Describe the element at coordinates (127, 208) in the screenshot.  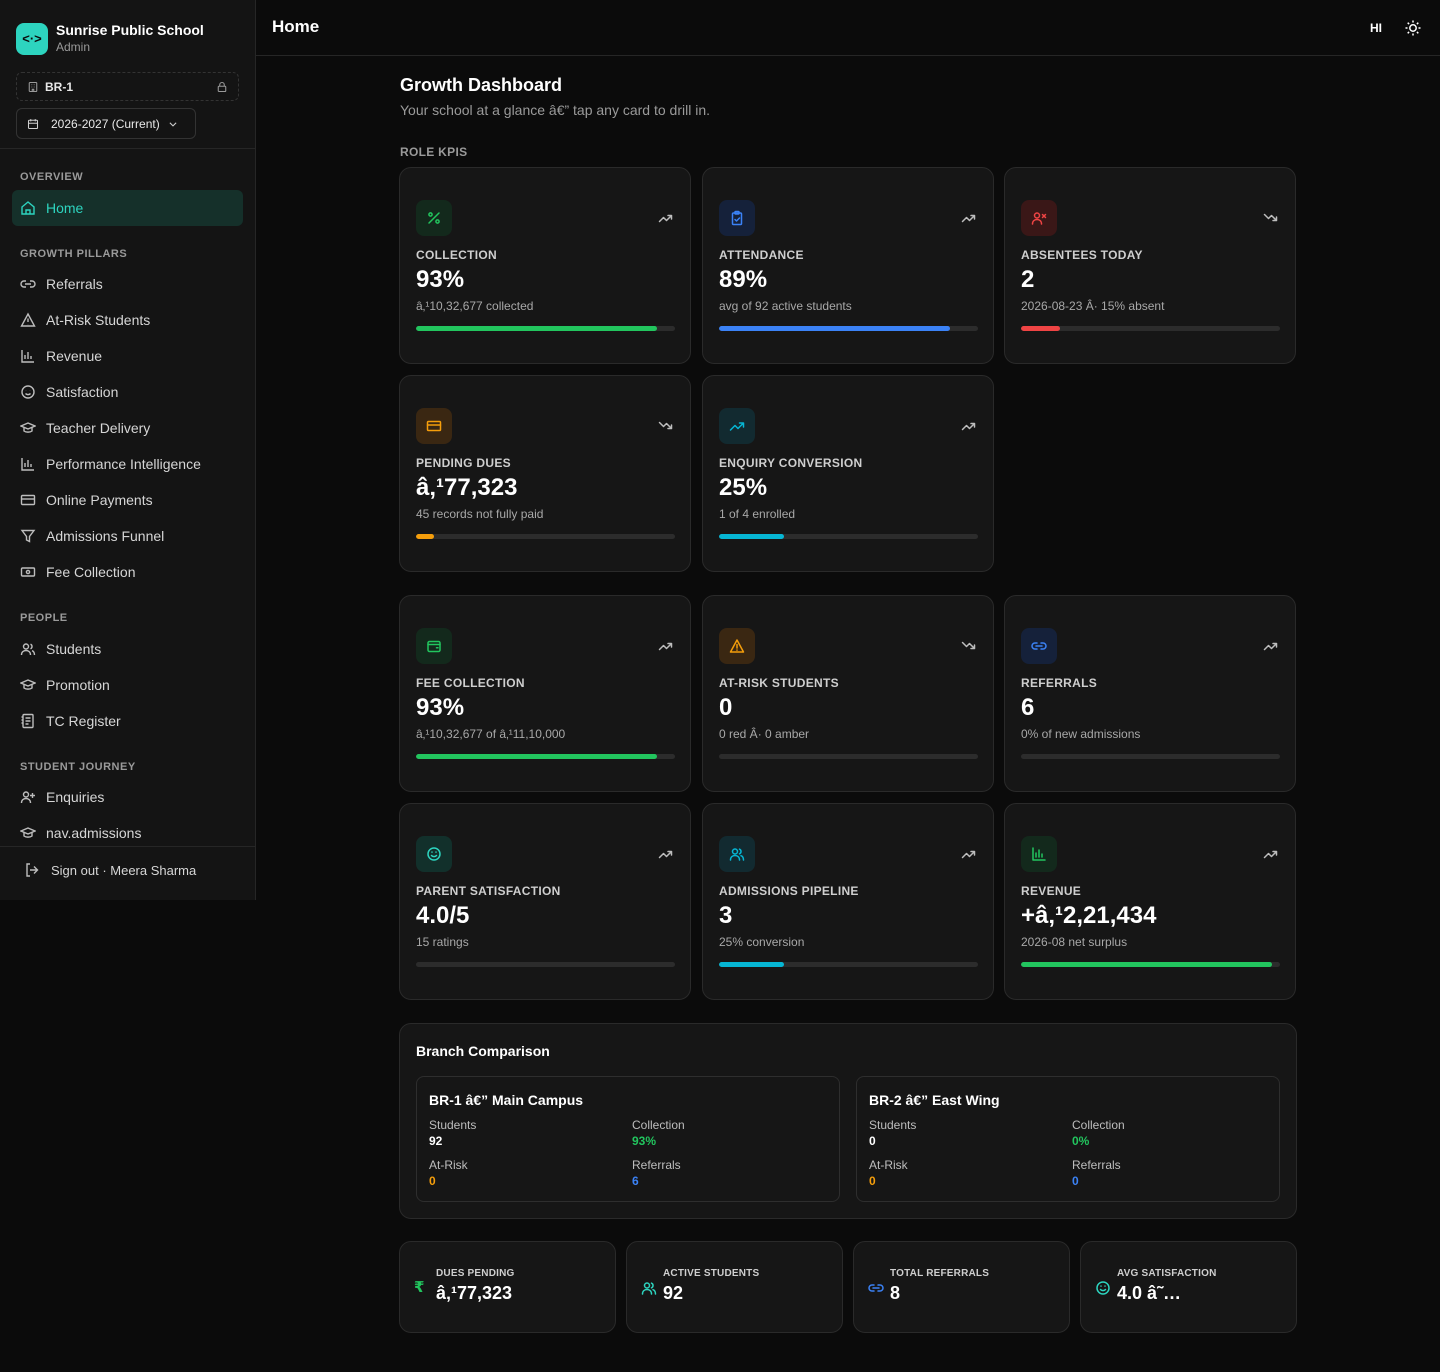
I see `sidebar-item-home: Home` at that location.